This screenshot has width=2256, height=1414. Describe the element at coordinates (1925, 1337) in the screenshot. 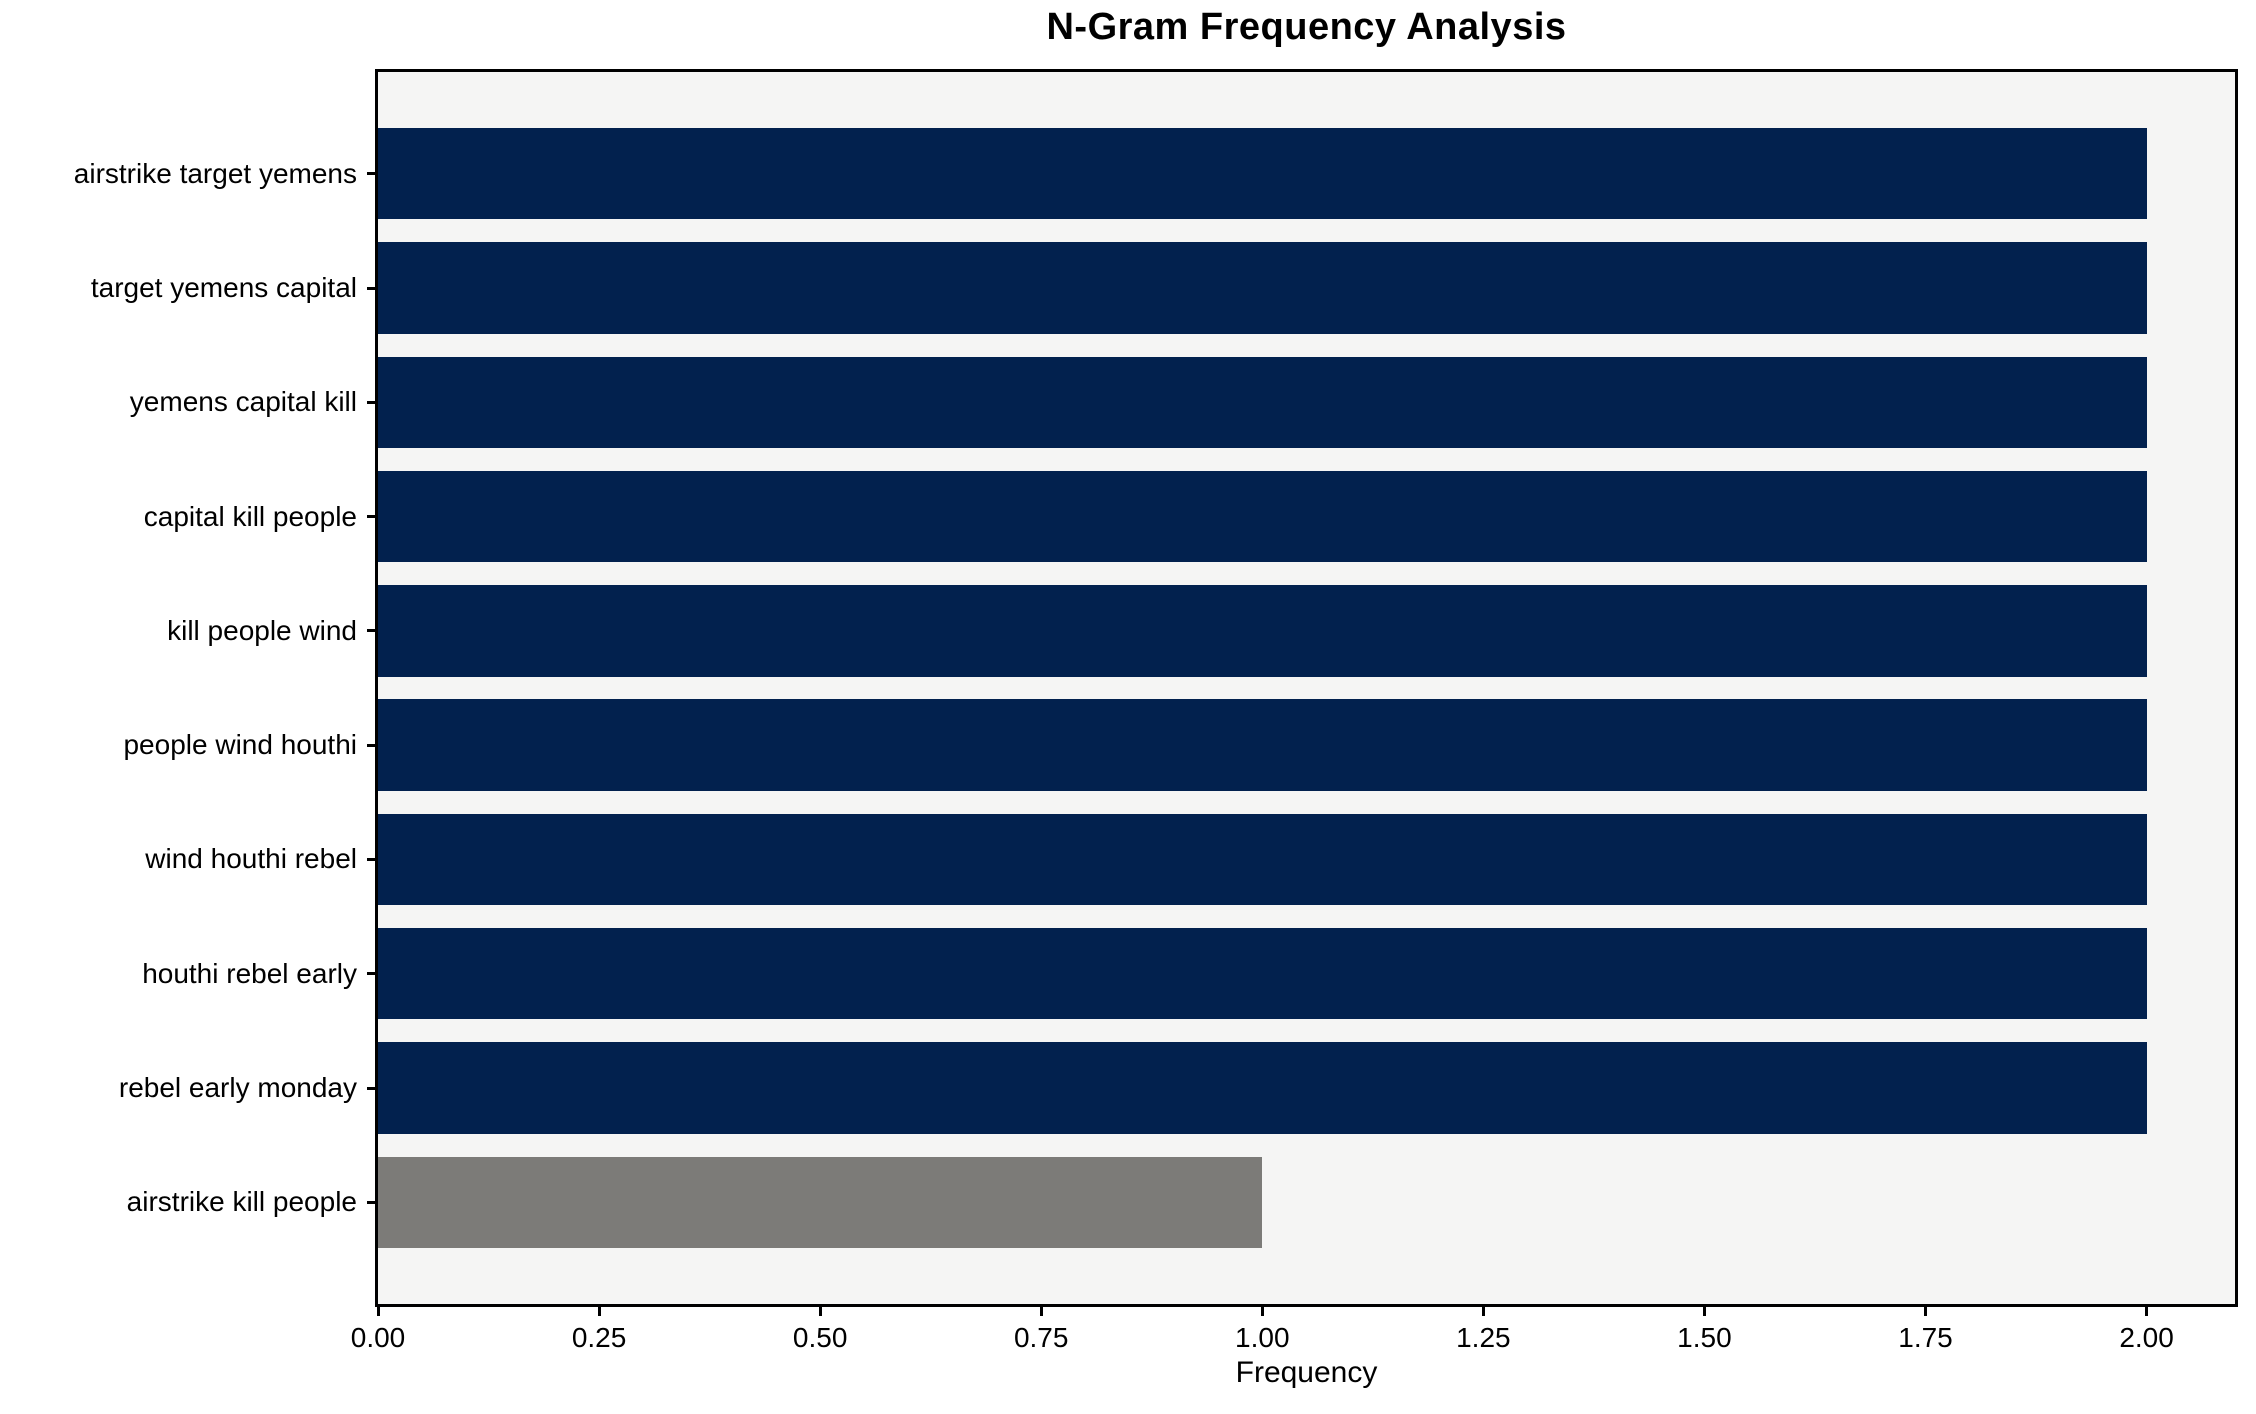

I see `x-tick-label: 1.75` at that location.